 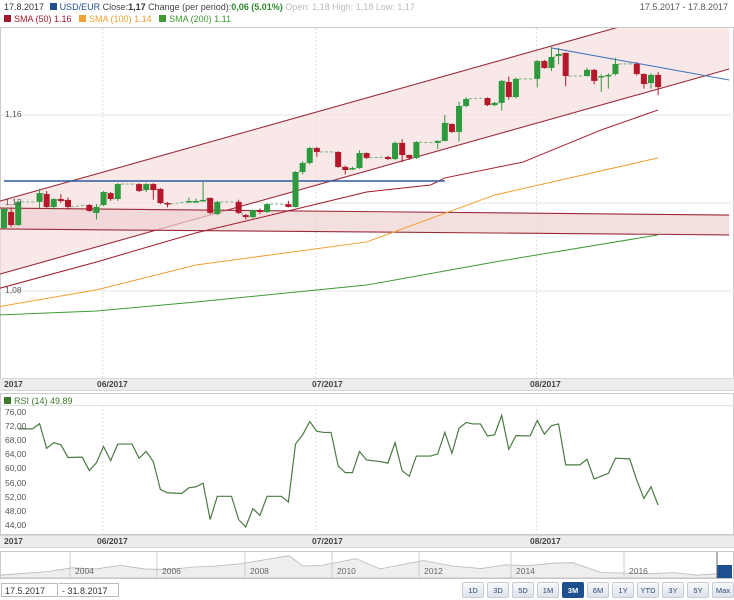 I want to click on rsi-legend: RSI (14) 49.89, so click(x=38, y=401).